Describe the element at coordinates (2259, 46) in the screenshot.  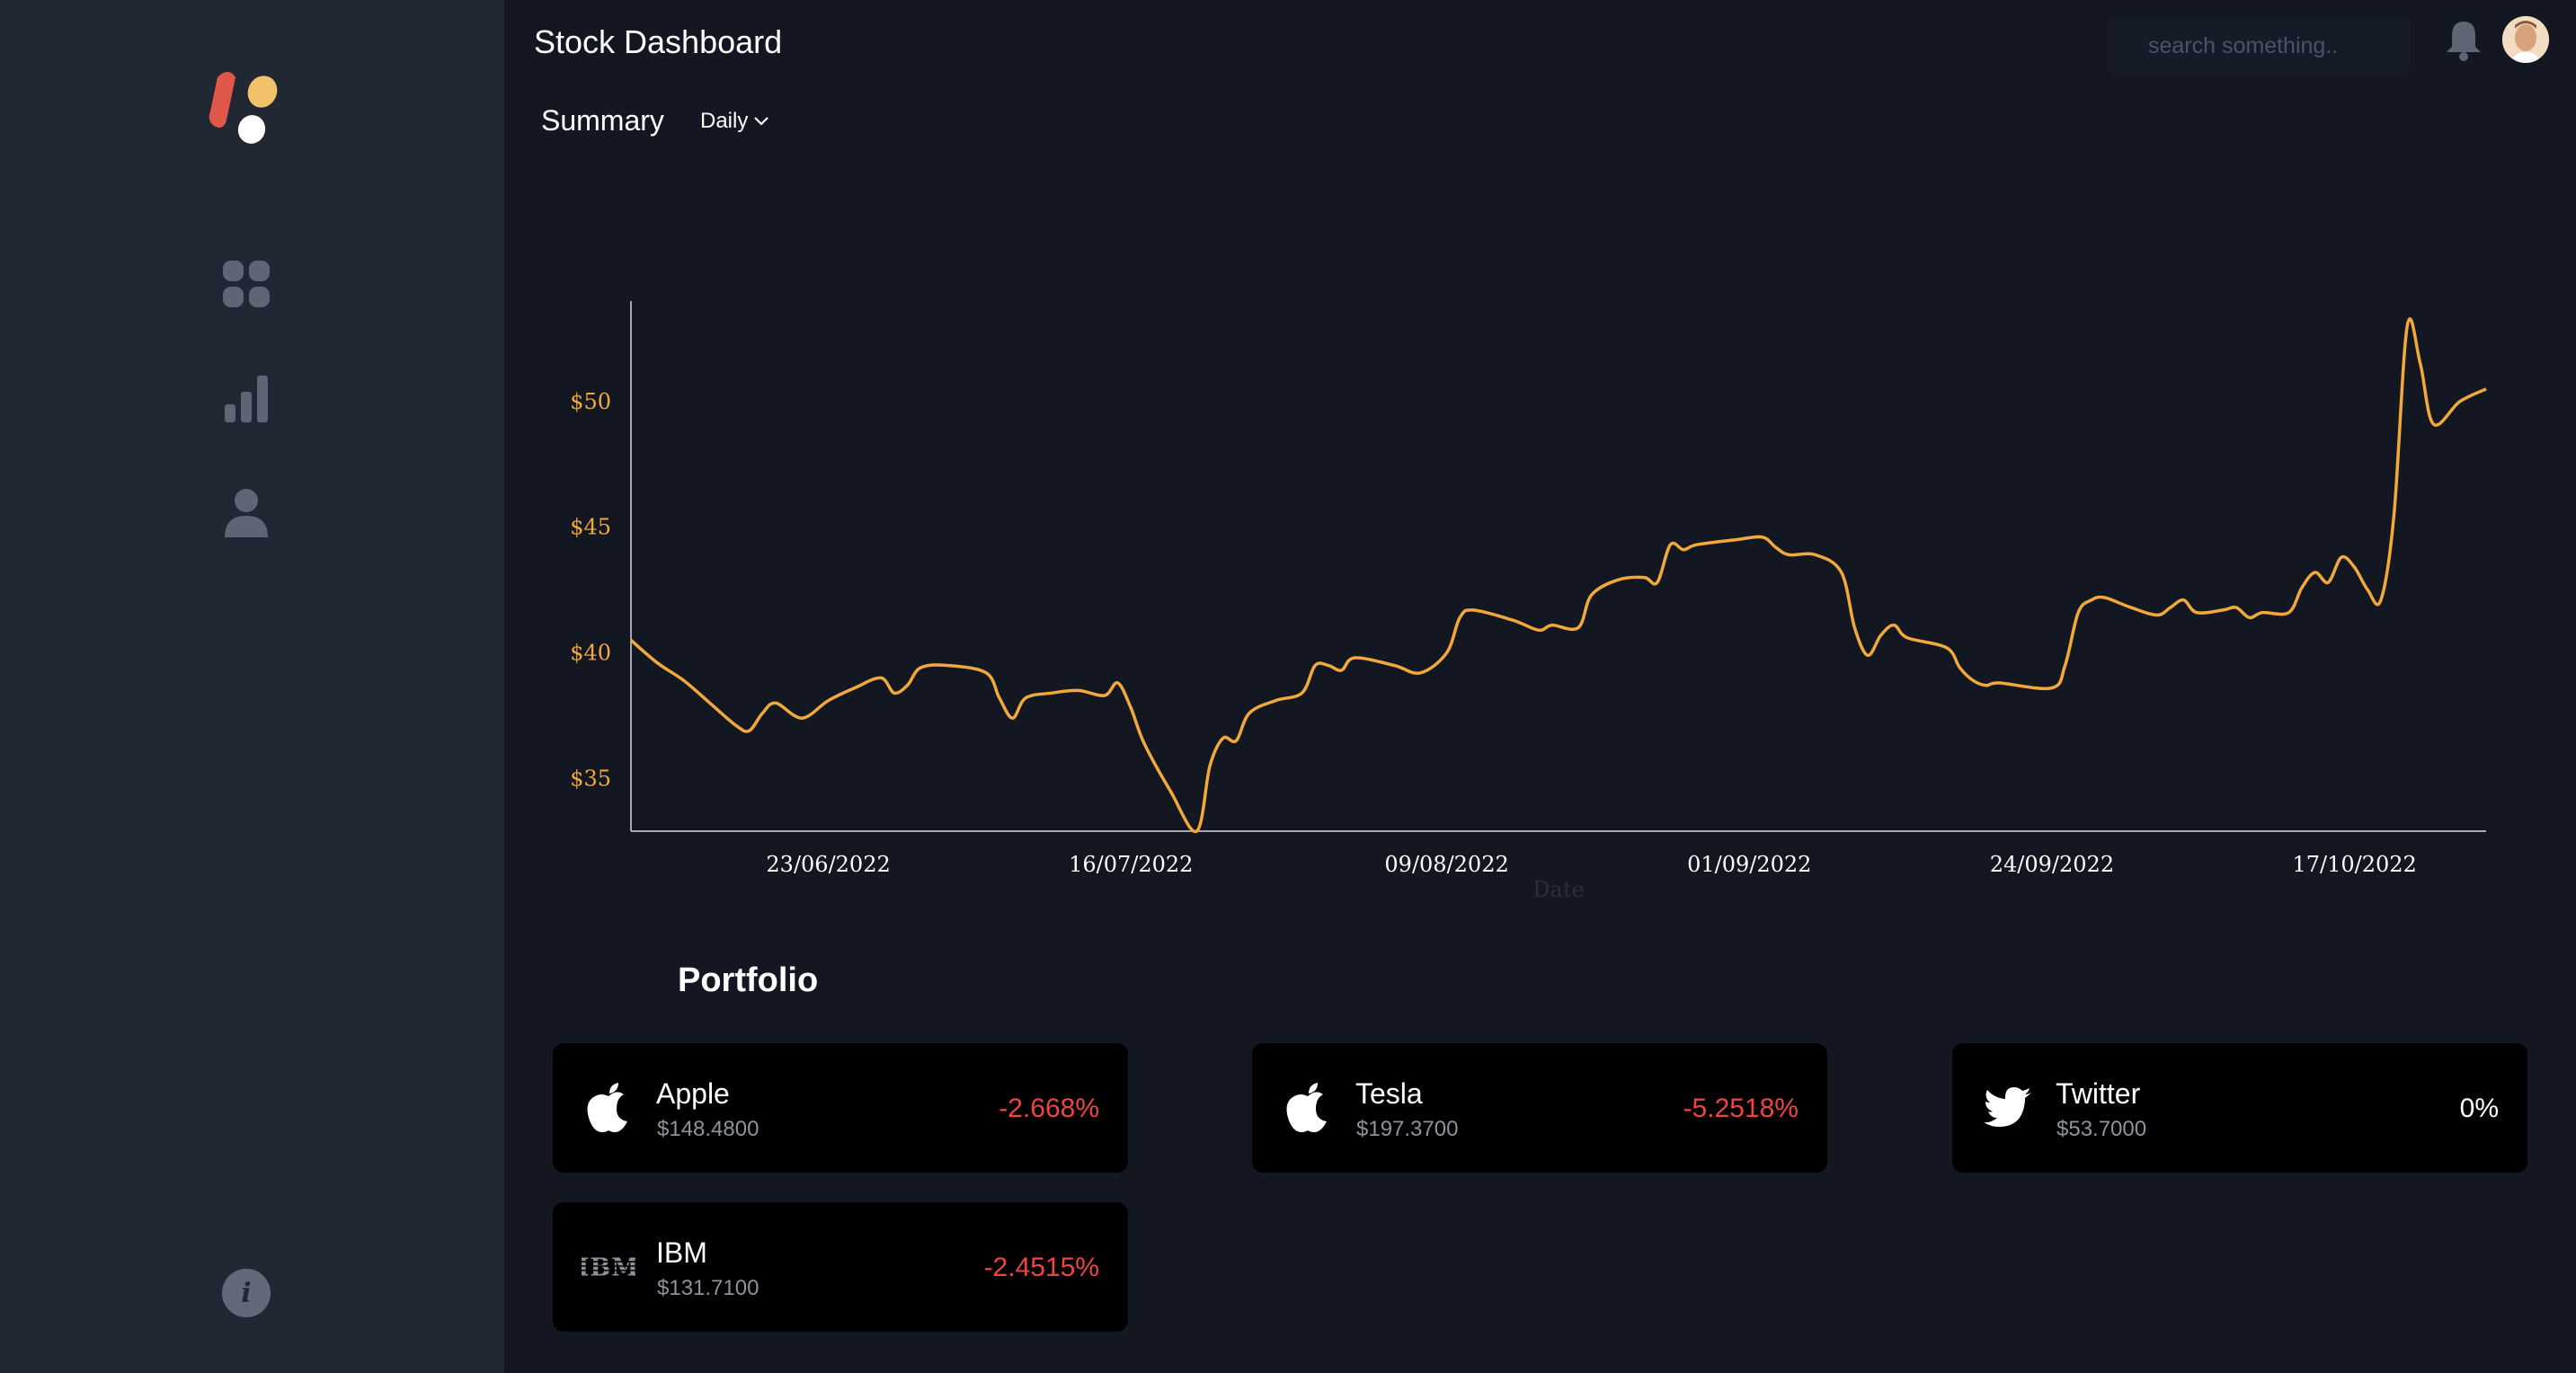
I see `search-input` at that location.